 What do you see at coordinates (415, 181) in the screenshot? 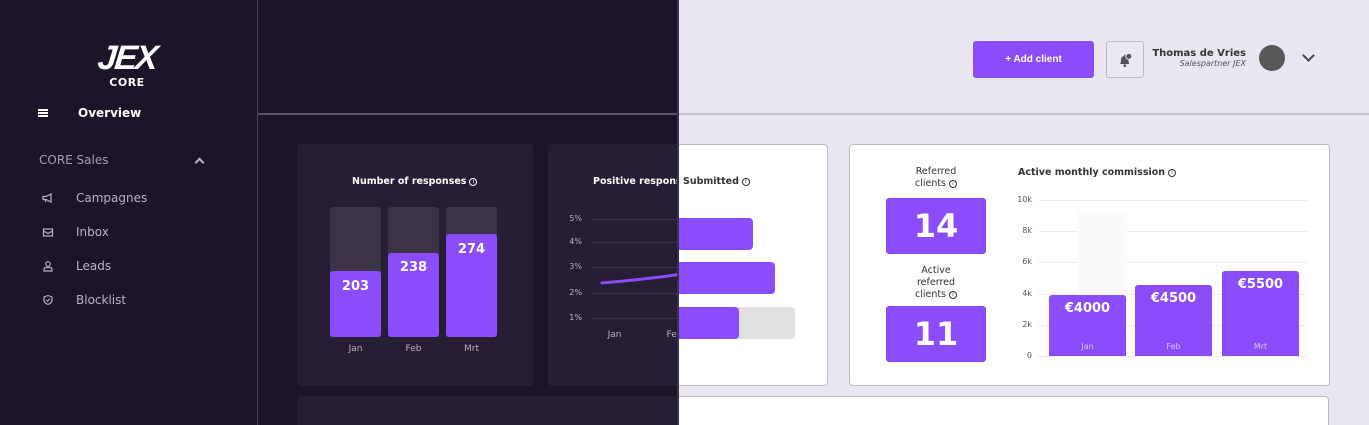
I see `responses-title: Number of responses i` at bounding box center [415, 181].